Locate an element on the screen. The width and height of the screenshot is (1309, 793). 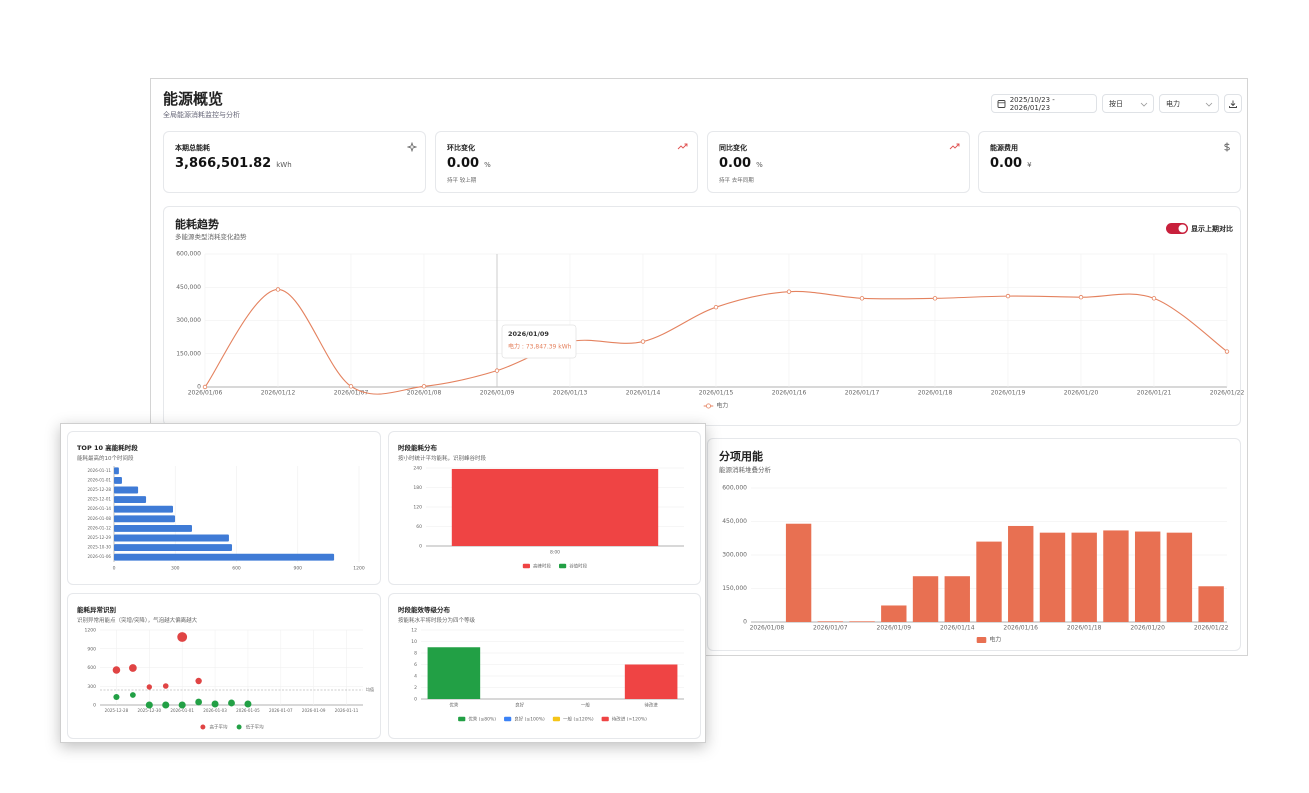
kpi-note: 持平 去年同期 is located at coordinates (736, 181).